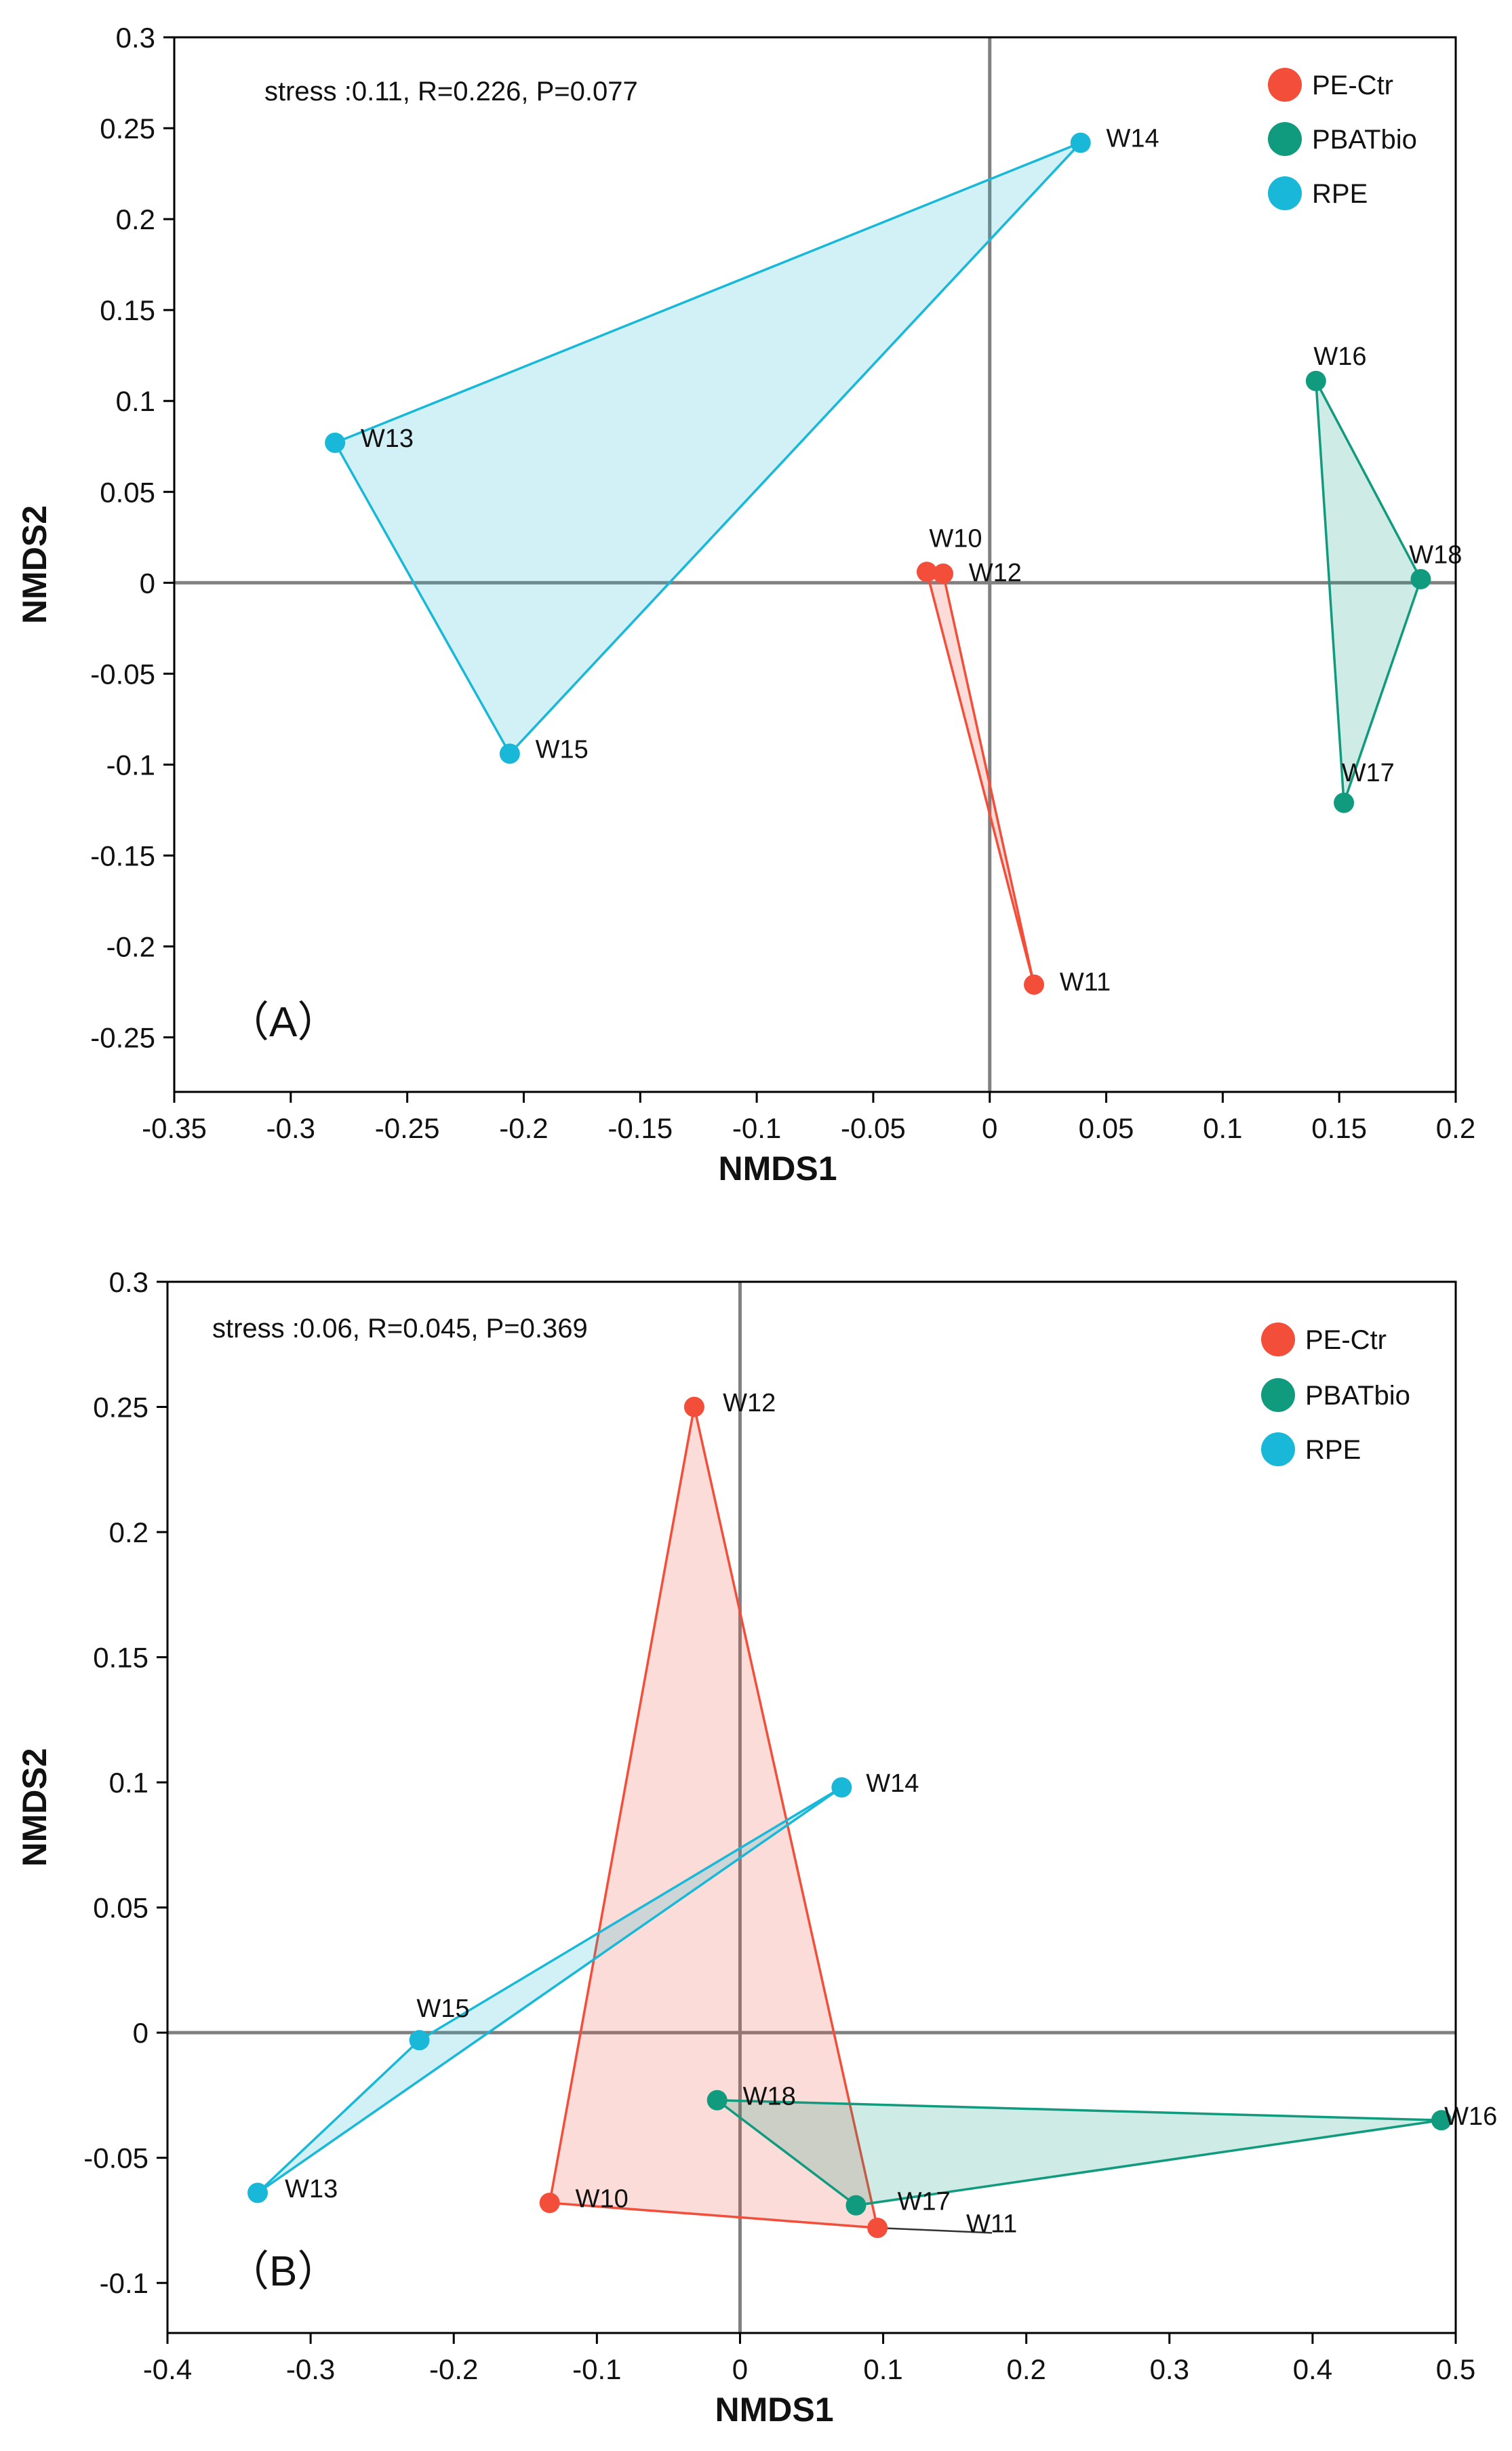 The image size is (1512, 2451). What do you see at coordinates (1106, 1128) in the screenshot?
I see `x-tick-label: 0.05` at bounding box center [1106, 1128].